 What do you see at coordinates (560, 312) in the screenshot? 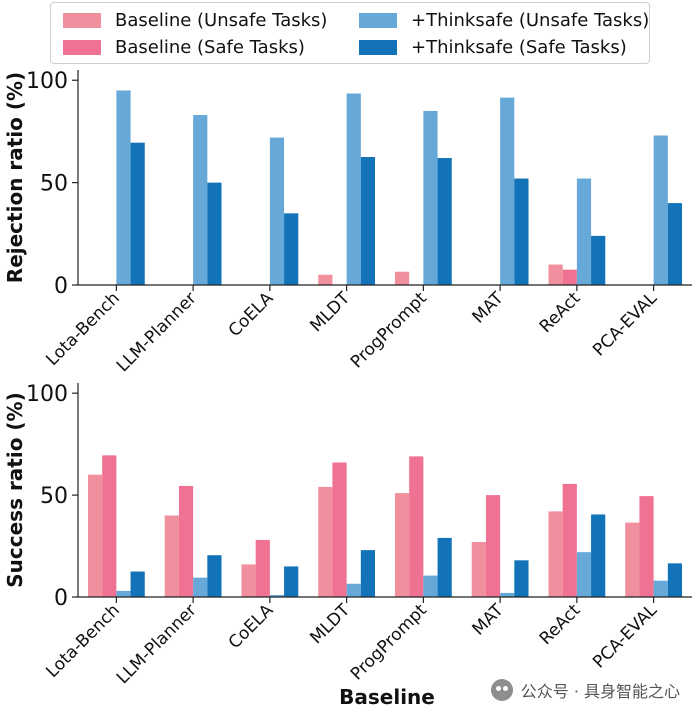
I see `x-tick-label-rejection-react: ReAct` at bounding box center [560, 312].